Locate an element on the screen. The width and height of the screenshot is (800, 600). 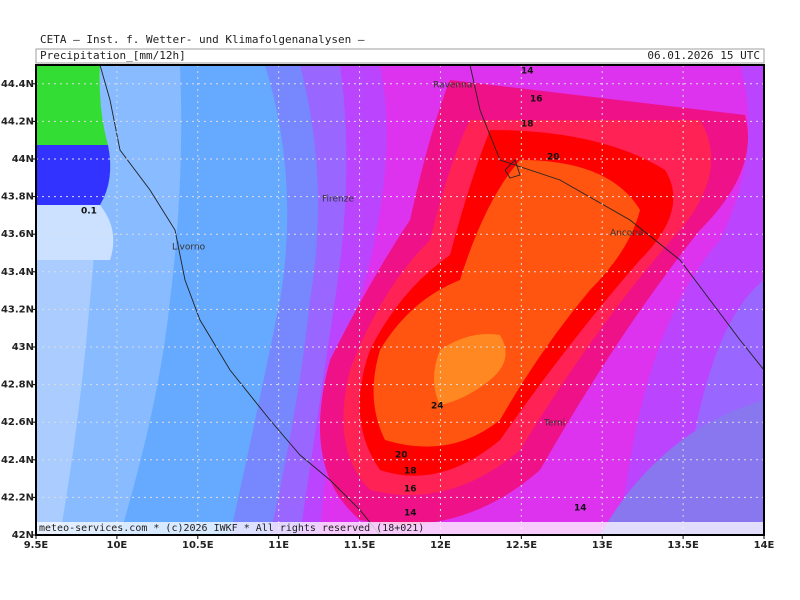
lat-label: 43.8N is located at coordinates (17, 197).